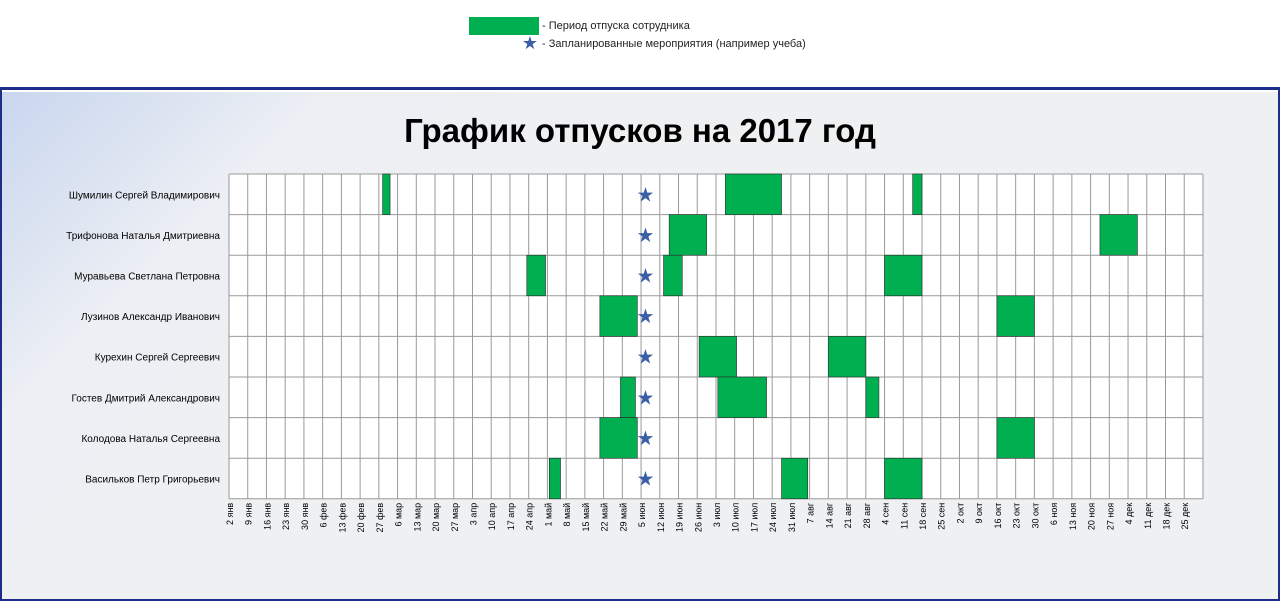 The width and height of the screenshot is (1280, 601). What do you see at coordinates (1073, 516) in the screenshot?
I see `x-tick-label: 13 ноя` at bounding box center [1073, 516].